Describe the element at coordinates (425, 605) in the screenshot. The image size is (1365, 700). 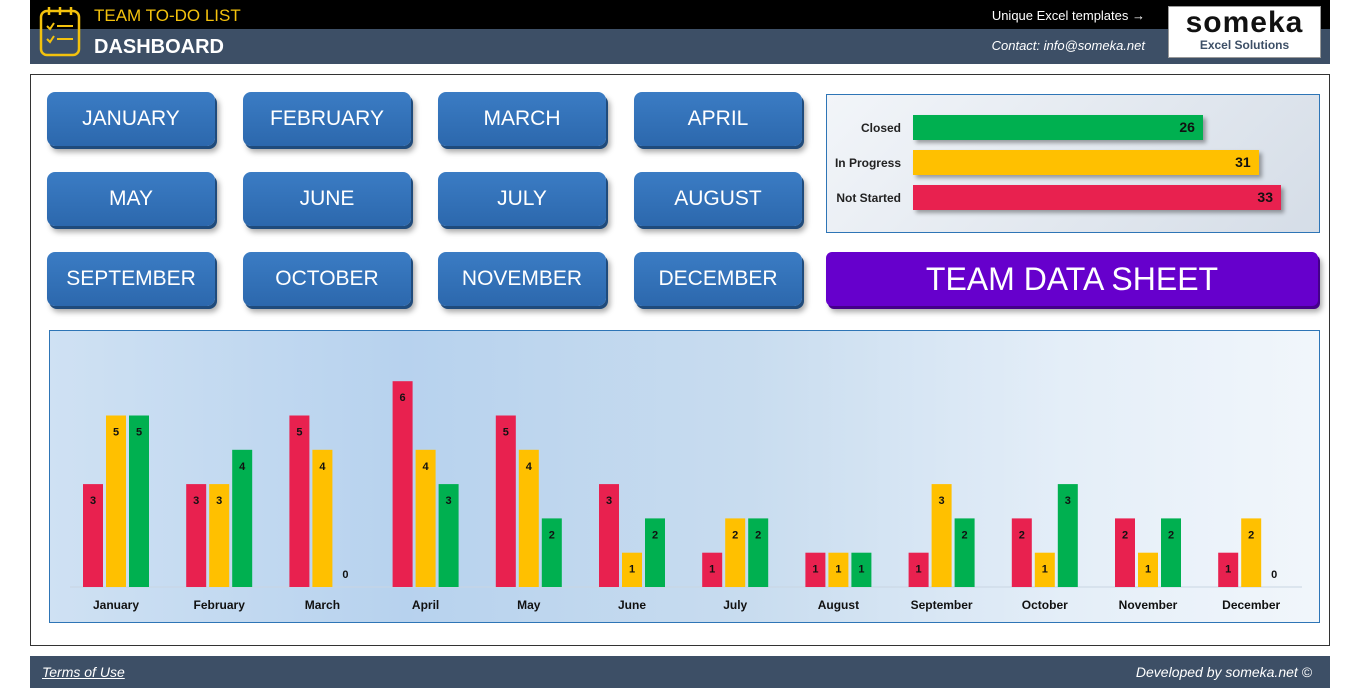
I see `category-label-april: April` at that location.